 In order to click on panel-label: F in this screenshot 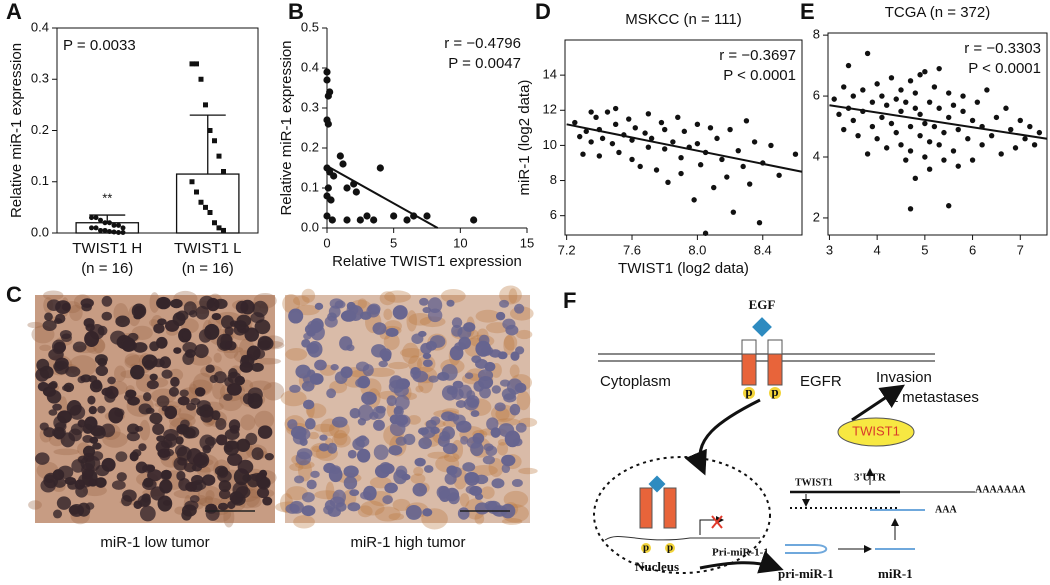, I will do `click(569, 300)`.